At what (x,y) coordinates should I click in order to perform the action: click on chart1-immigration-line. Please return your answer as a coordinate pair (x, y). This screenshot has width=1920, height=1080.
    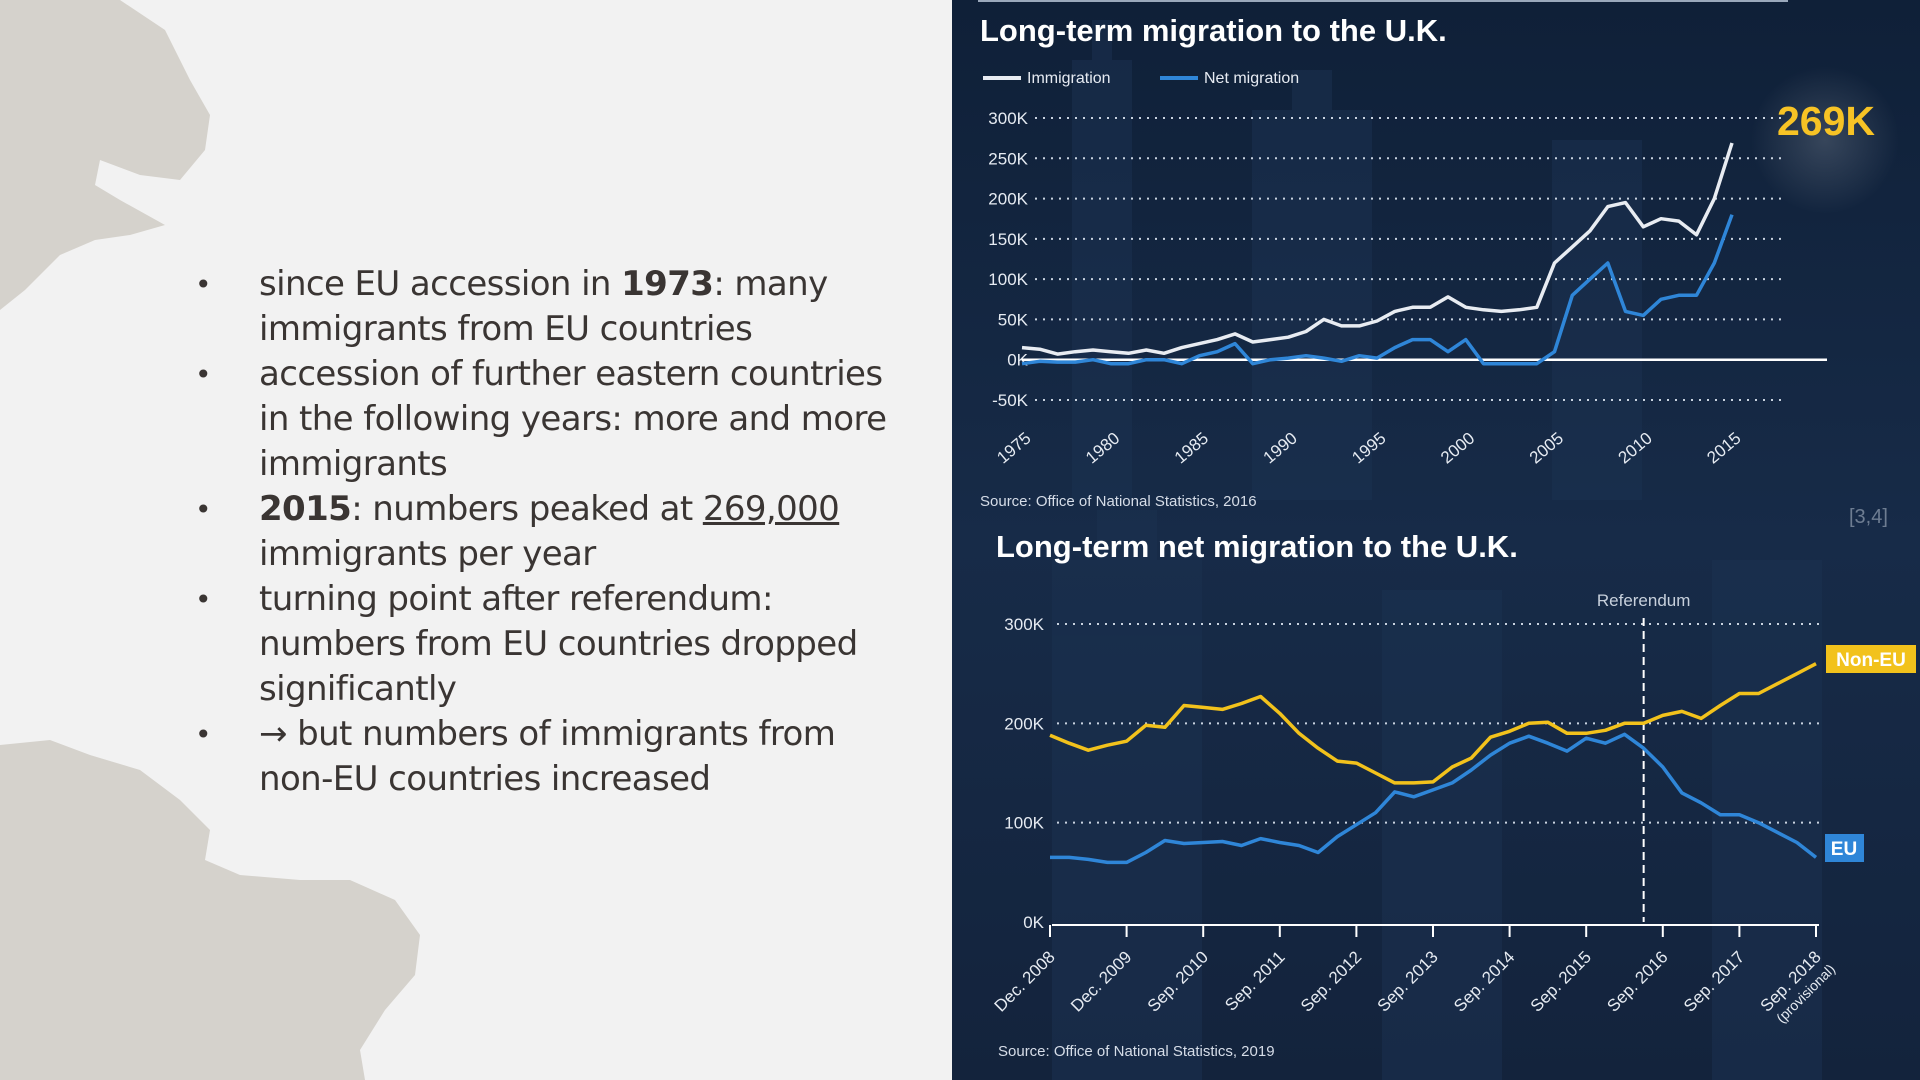
    Looking at the image, I should click on (1377, 249).